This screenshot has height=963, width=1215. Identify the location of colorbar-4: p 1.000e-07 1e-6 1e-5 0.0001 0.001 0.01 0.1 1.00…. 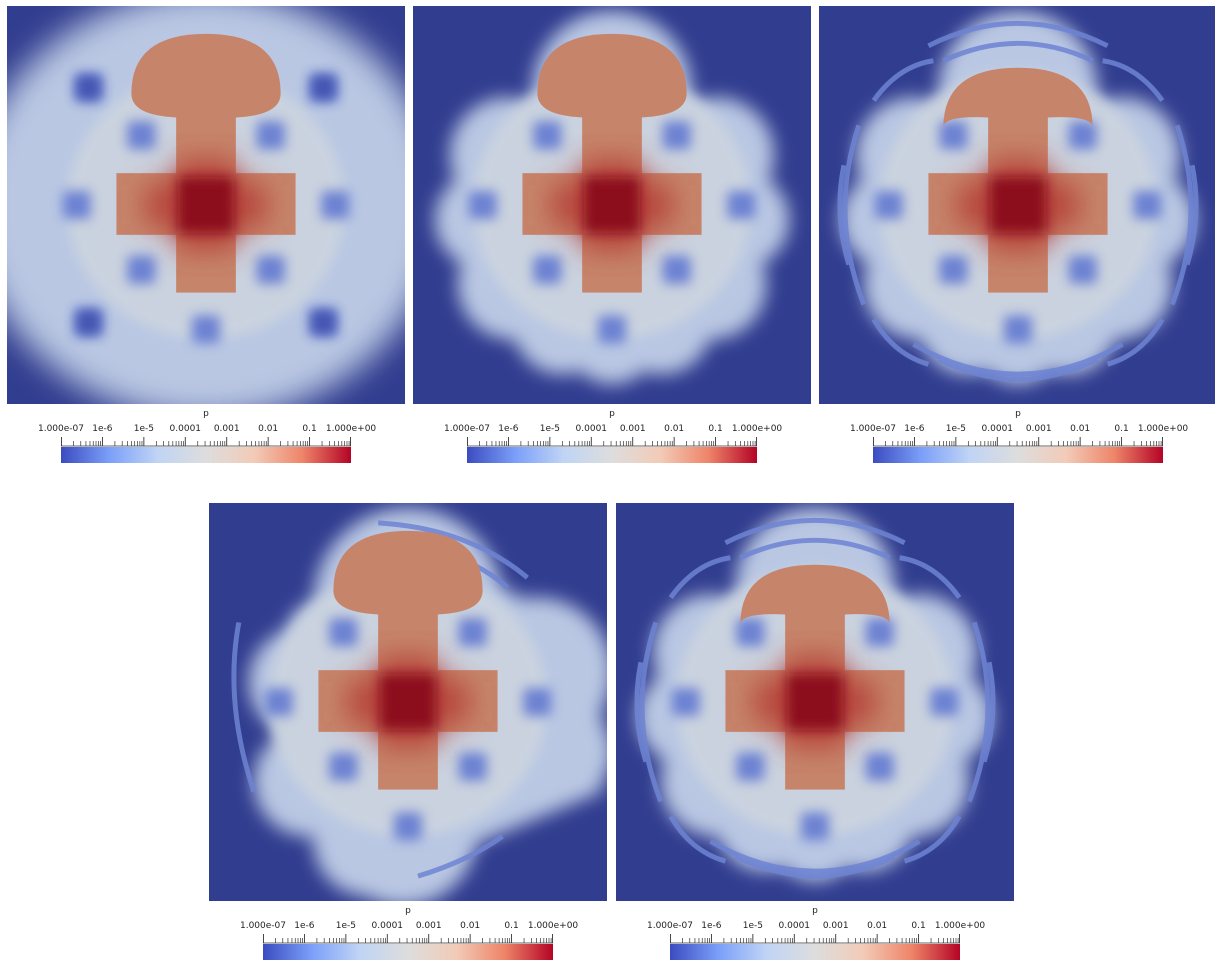
(409, 933).